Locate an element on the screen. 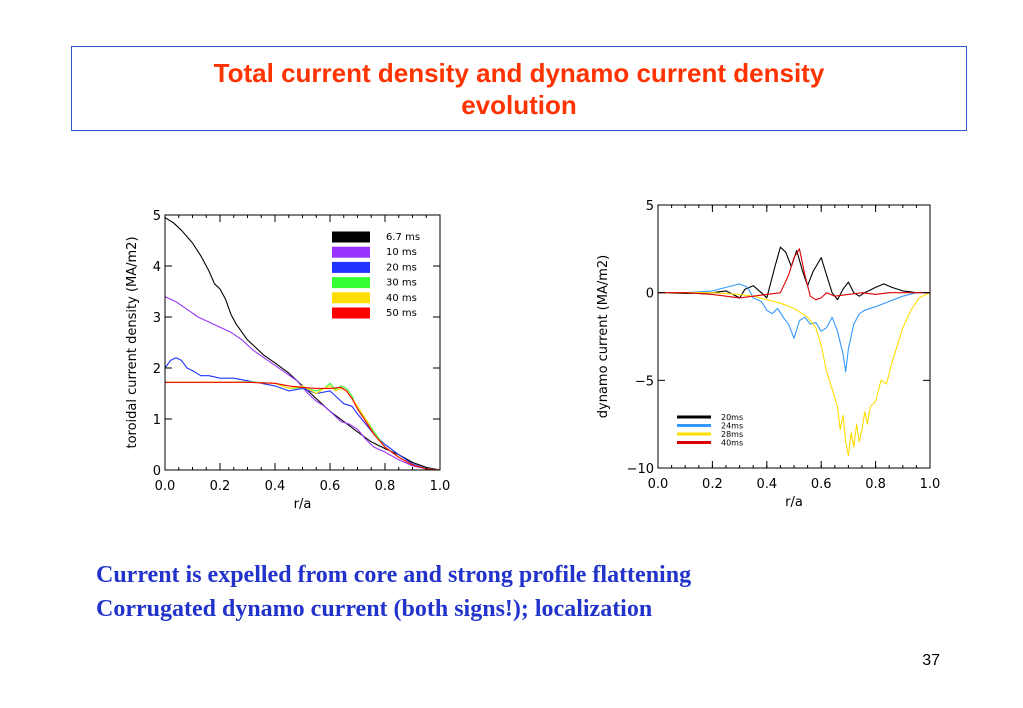 The height and width of the screenshot is (708, 1023). legend-label: 20ms is located at coordinates (732, 417).